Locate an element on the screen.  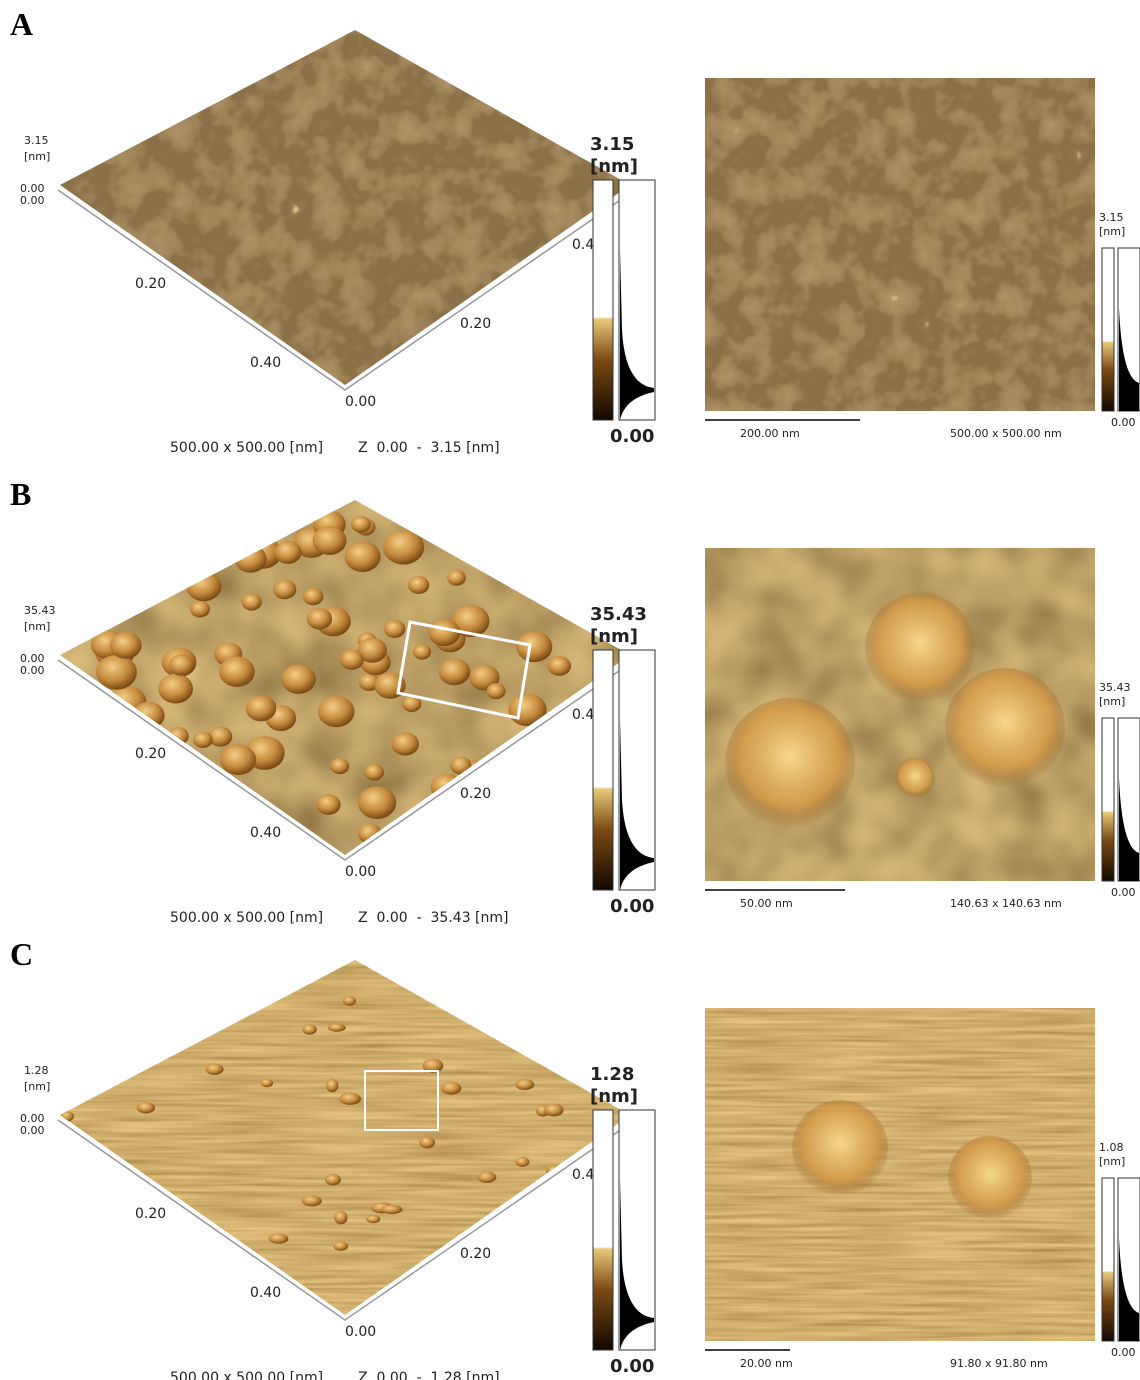
image-texture is located at coordinates (900, 244).